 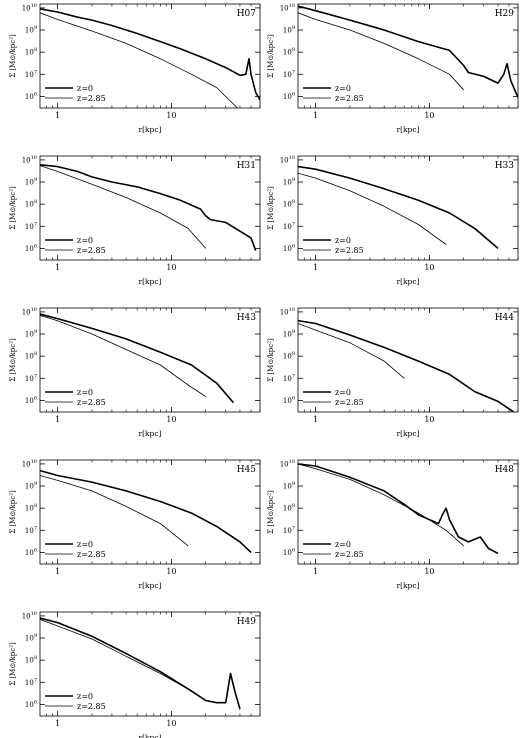 I want to click on panel-title: H49, so click(x=247, y=622).